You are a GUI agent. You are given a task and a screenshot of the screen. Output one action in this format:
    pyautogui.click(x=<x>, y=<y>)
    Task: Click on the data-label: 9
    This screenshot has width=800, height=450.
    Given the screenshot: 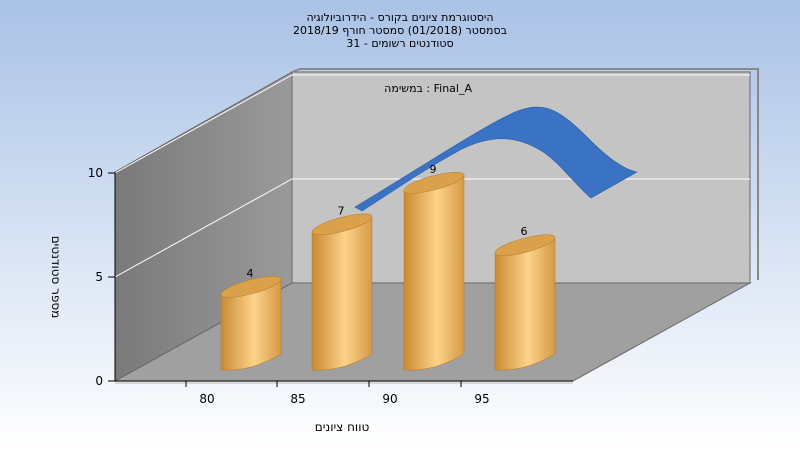 What is the action you would take?
    pyautogui.click(x=433, y=169)
    